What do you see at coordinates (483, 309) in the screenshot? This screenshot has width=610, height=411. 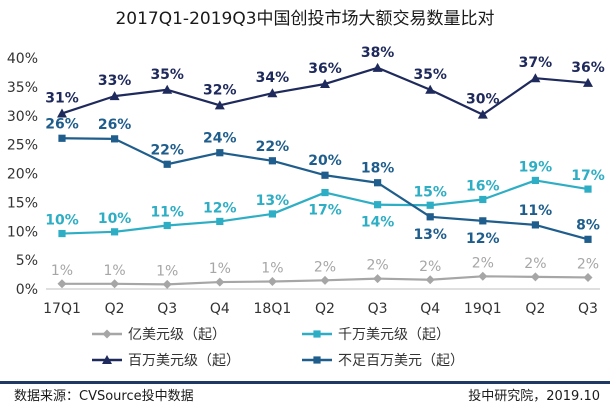 I see `x-tick-label: 19Q1` at bounding box center [483, 309].